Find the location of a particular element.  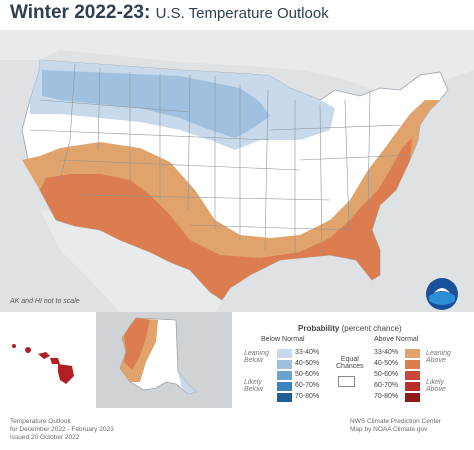

legend-heading: Probability (percent chance) is located at coordinates (350, 328).